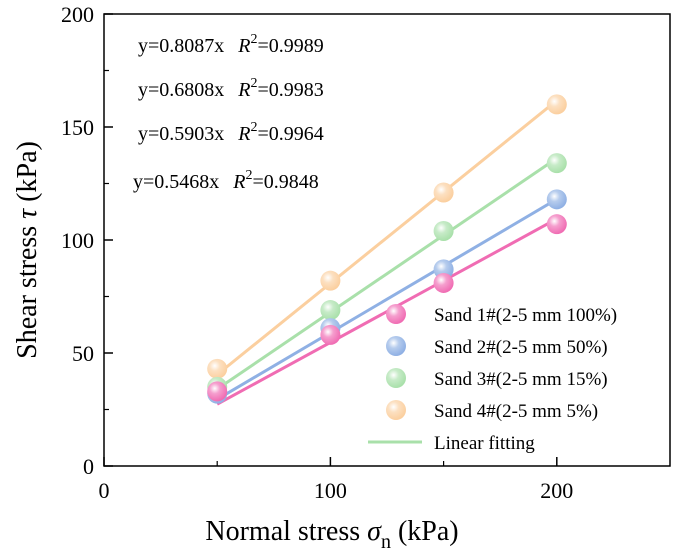 Image resolution: width=685 pixels, height=555 pixels. Describe the element at coordinates (330, 490) in the screenshot. I see `x-tick-label: 100` at that location.